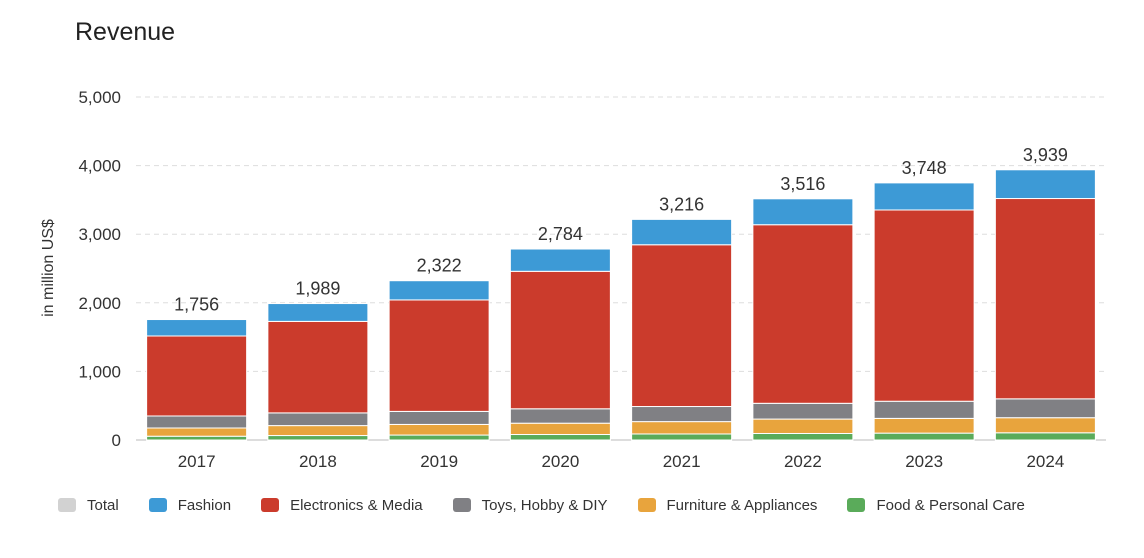  I want to click on bar-stack-2021, so click(682, 329).